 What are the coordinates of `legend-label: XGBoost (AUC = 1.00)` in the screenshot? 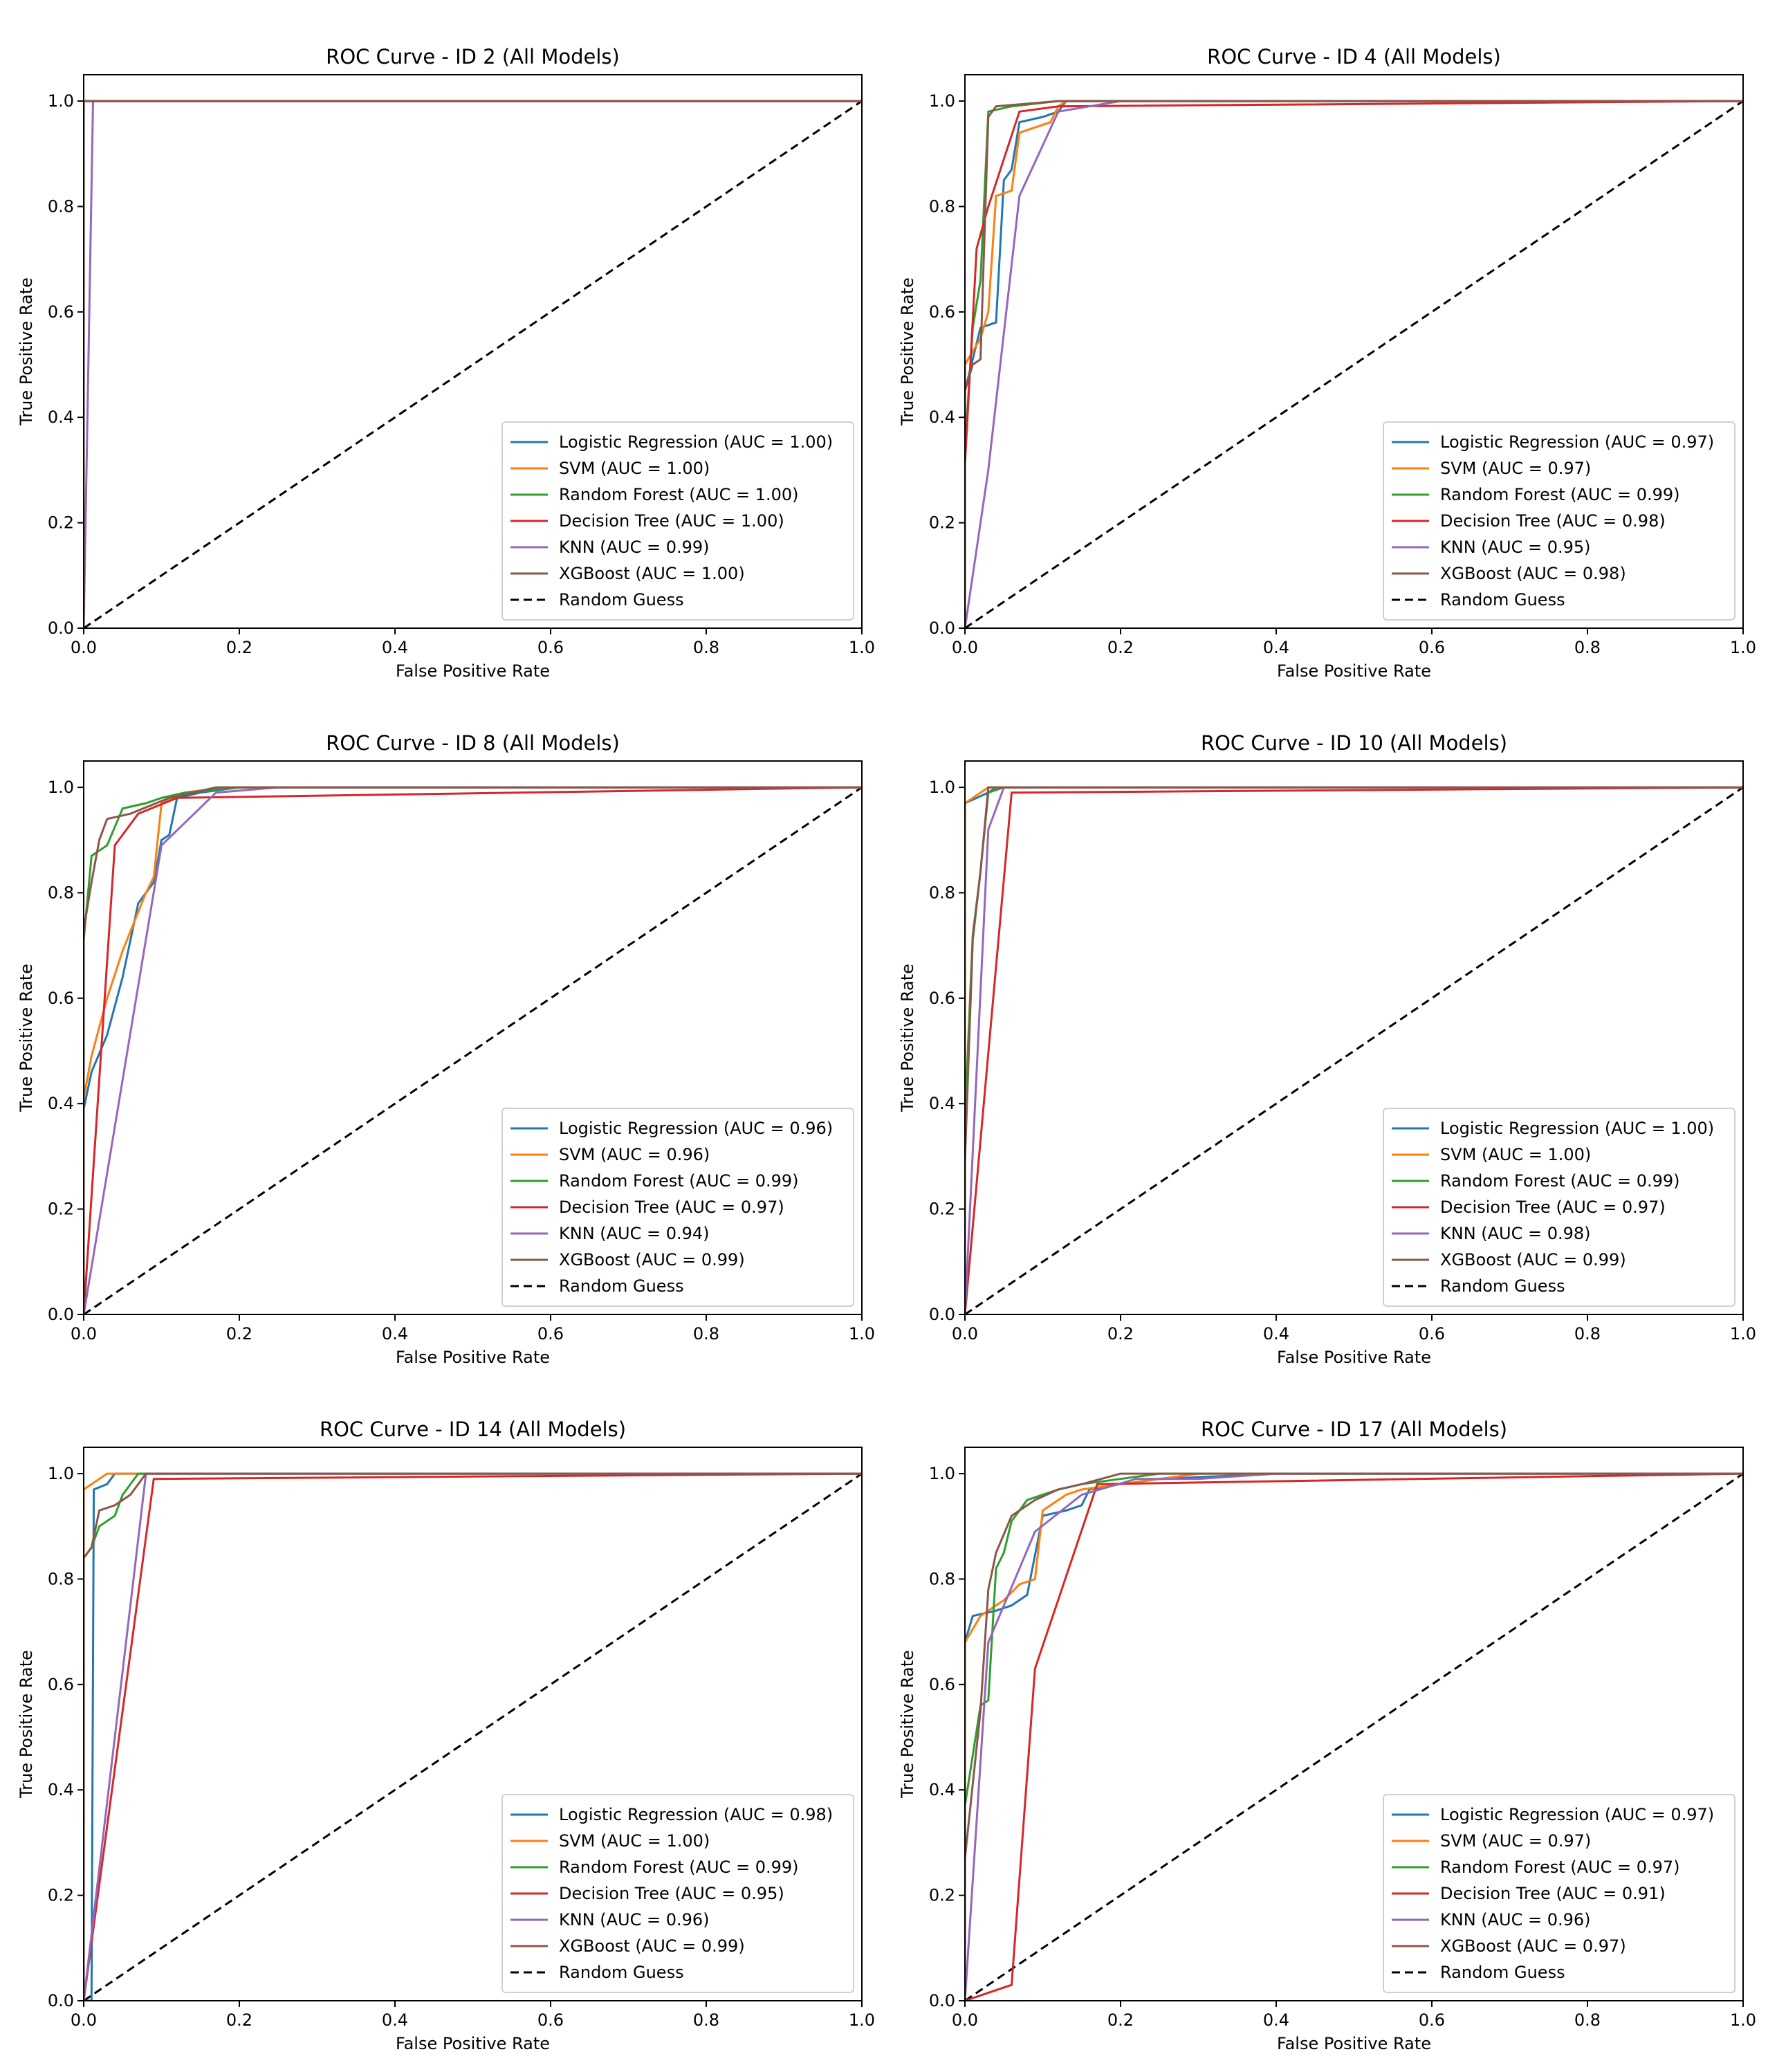 It's located at (652, 574).